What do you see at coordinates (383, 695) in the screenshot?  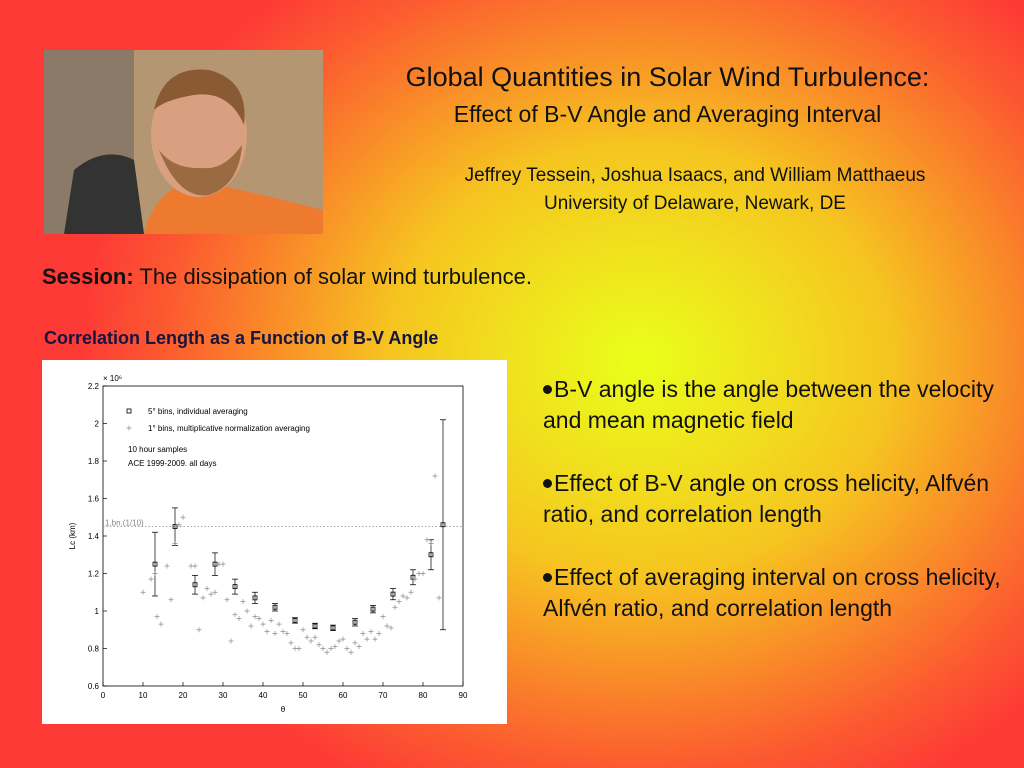 I see `x-tick-label: 70` at bounding box center [383, 695].